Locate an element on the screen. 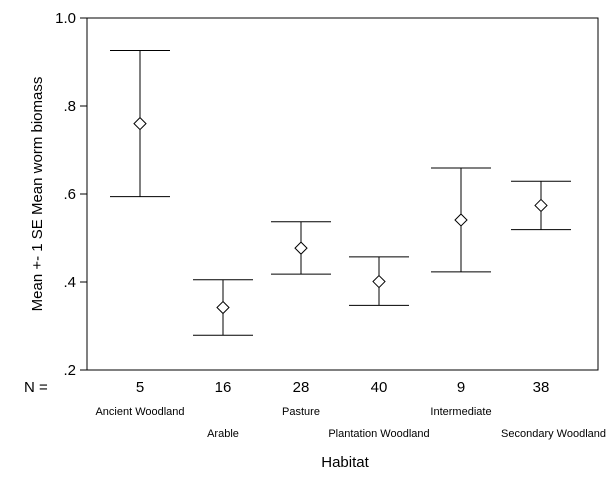  n-count-5: 38 is located at coordinates (541, 387).